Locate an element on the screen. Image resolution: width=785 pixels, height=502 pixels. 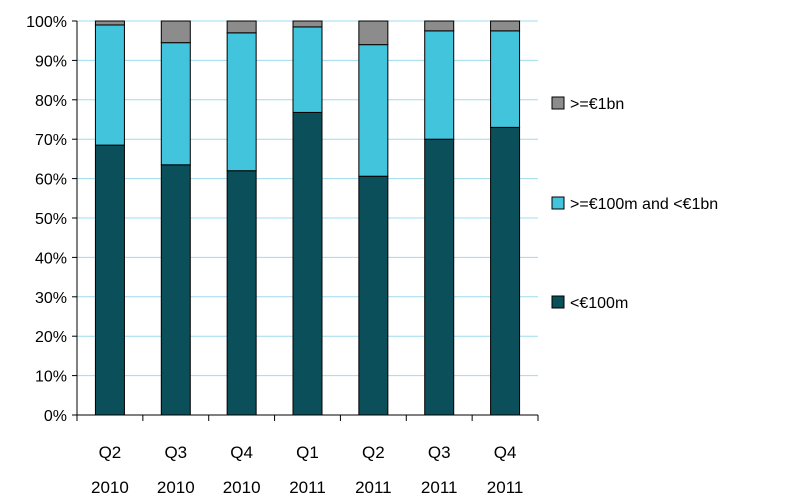
legend-label: >=€1bn is located at coordinates (597, 104).